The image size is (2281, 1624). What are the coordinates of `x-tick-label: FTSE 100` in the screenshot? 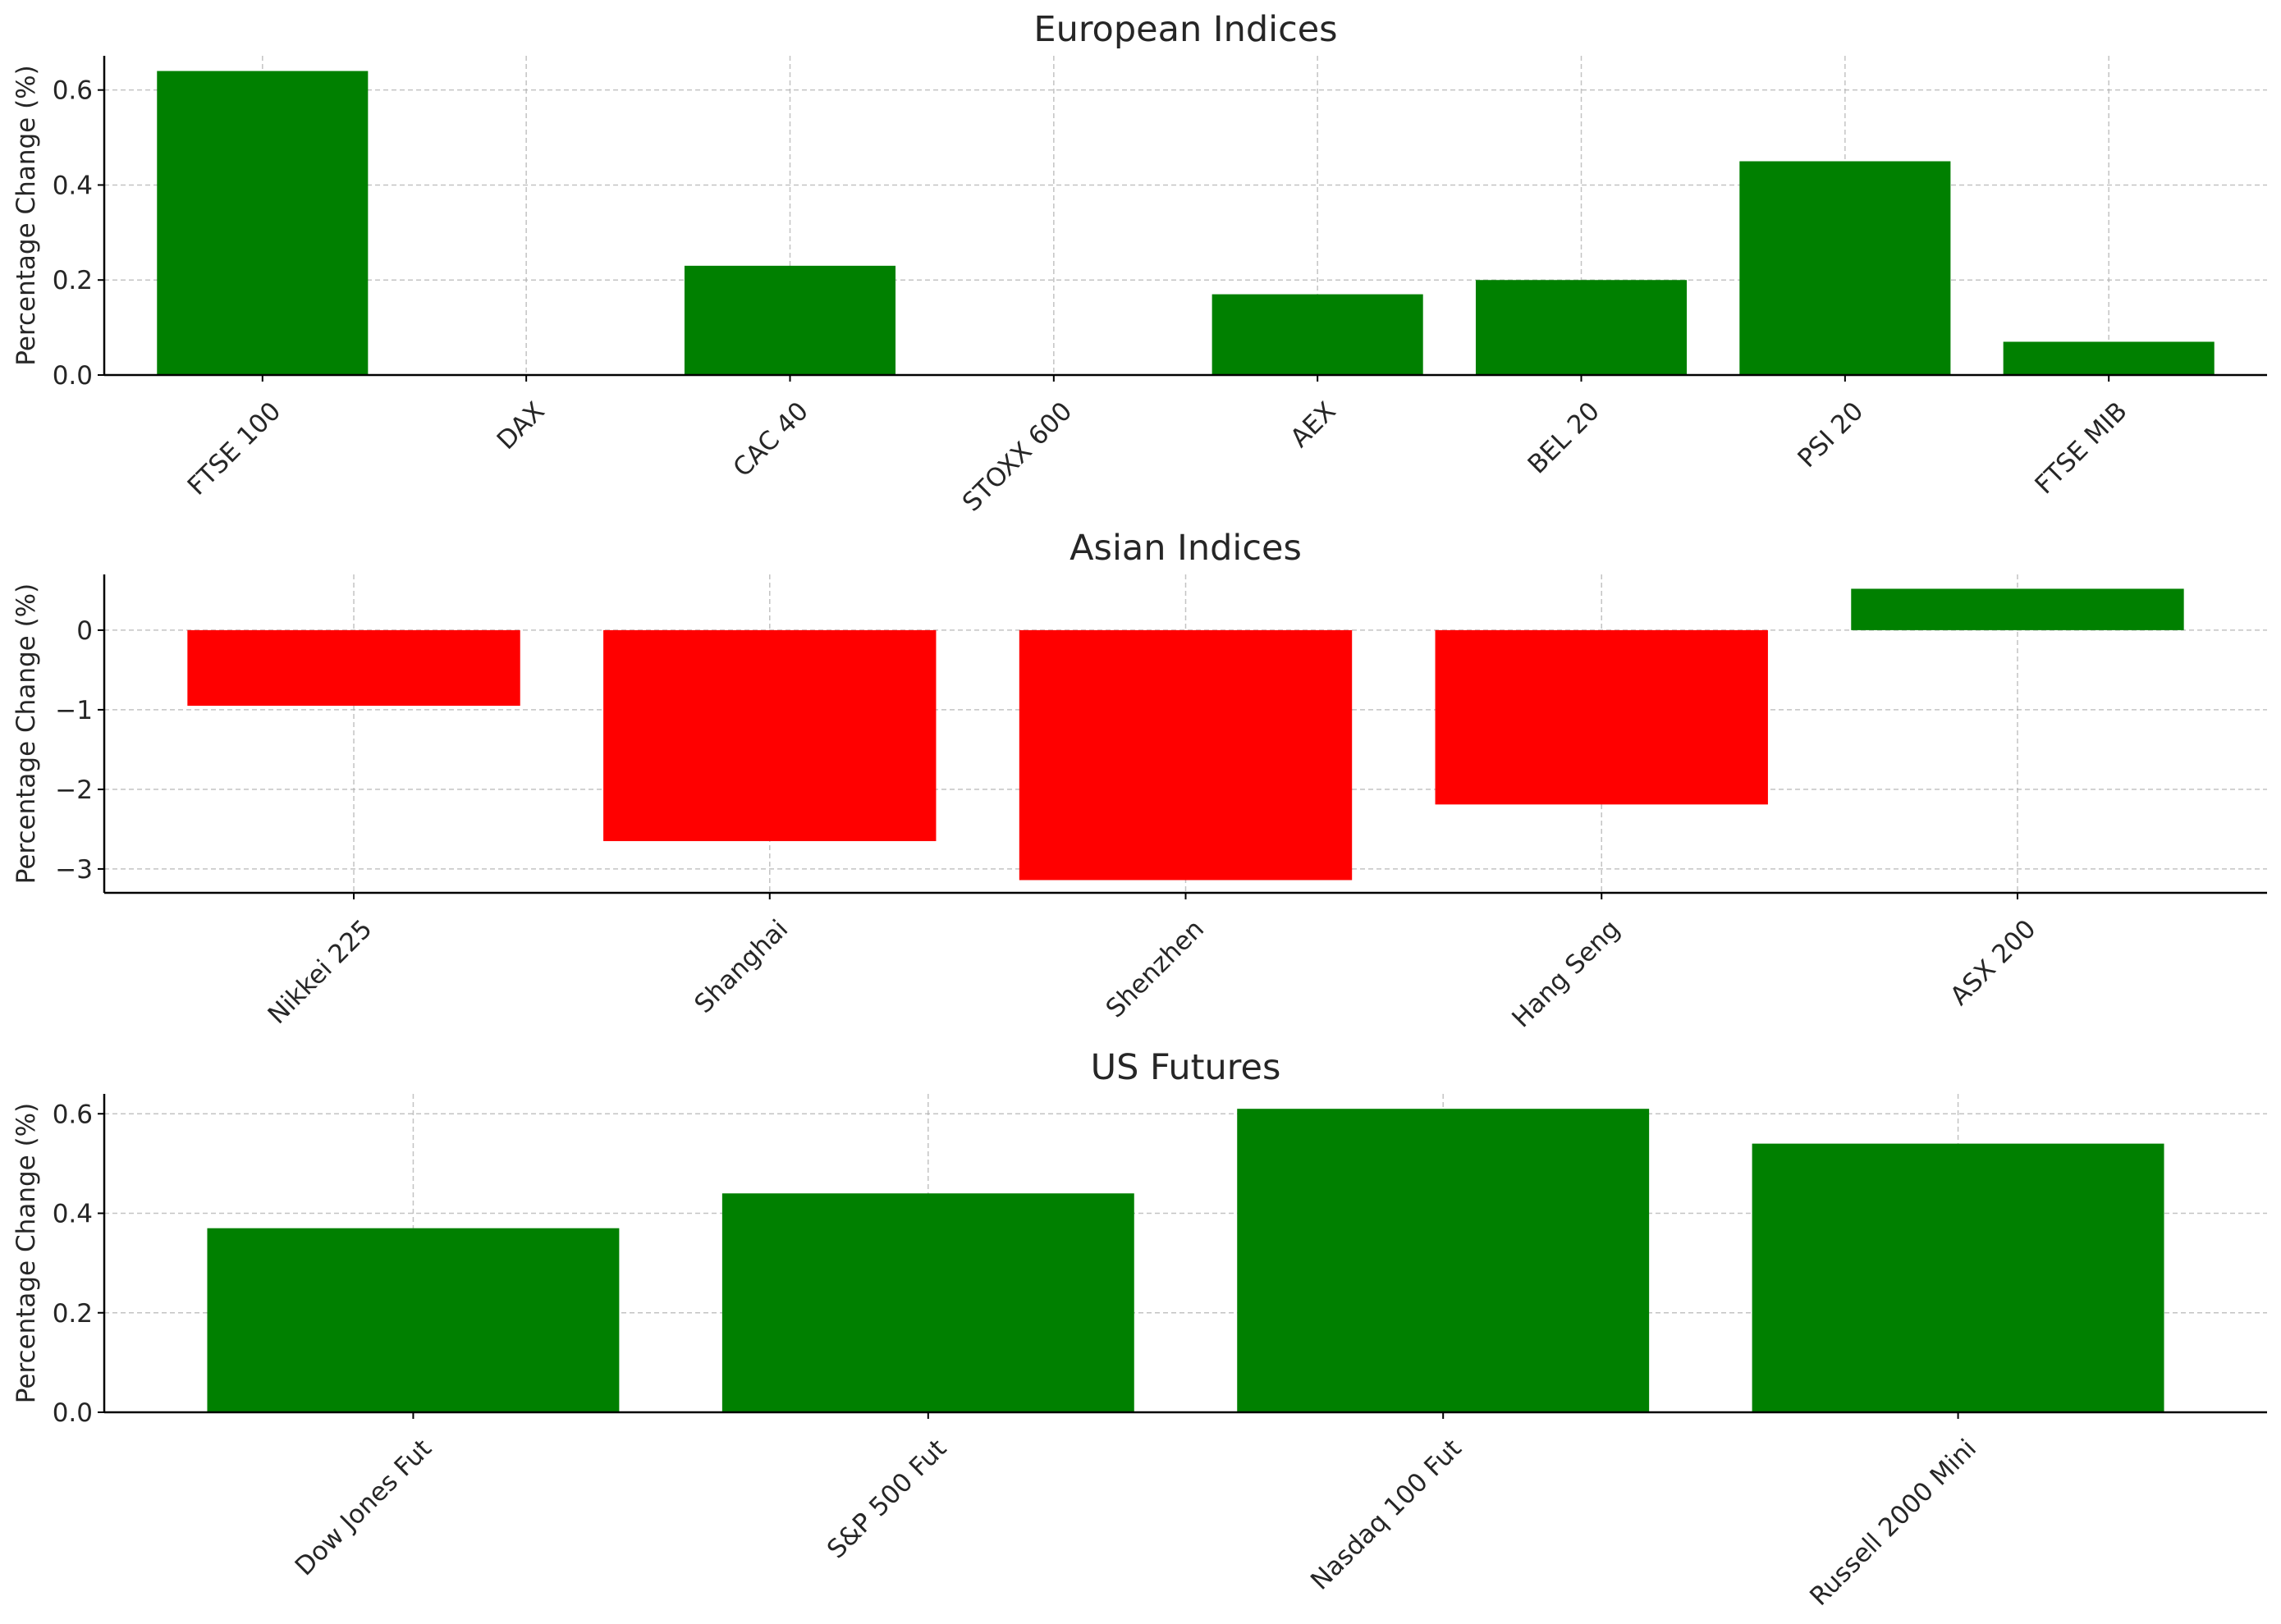 It's located at (234, 448).